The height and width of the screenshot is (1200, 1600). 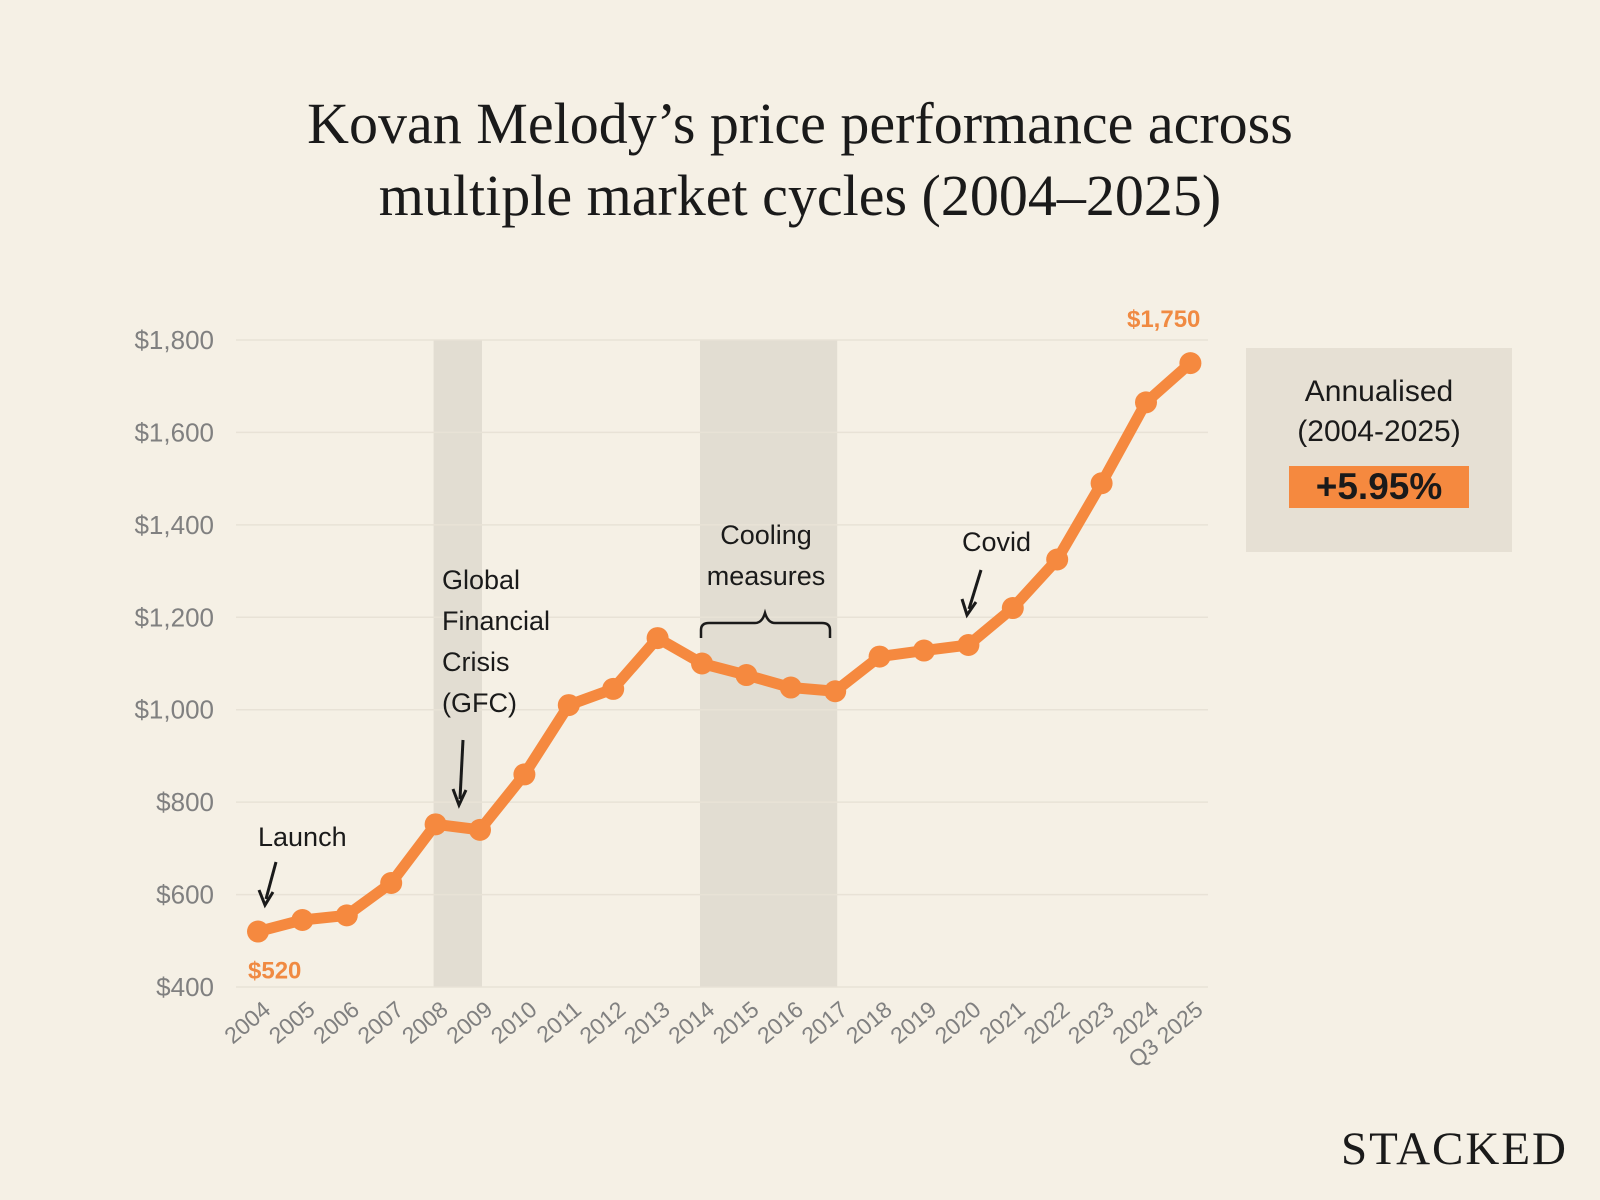 What do you see at coordinates (780, 1022) in the screenshot?
I see `x-tick-label: 2016` at bounding box center [780, 1022].